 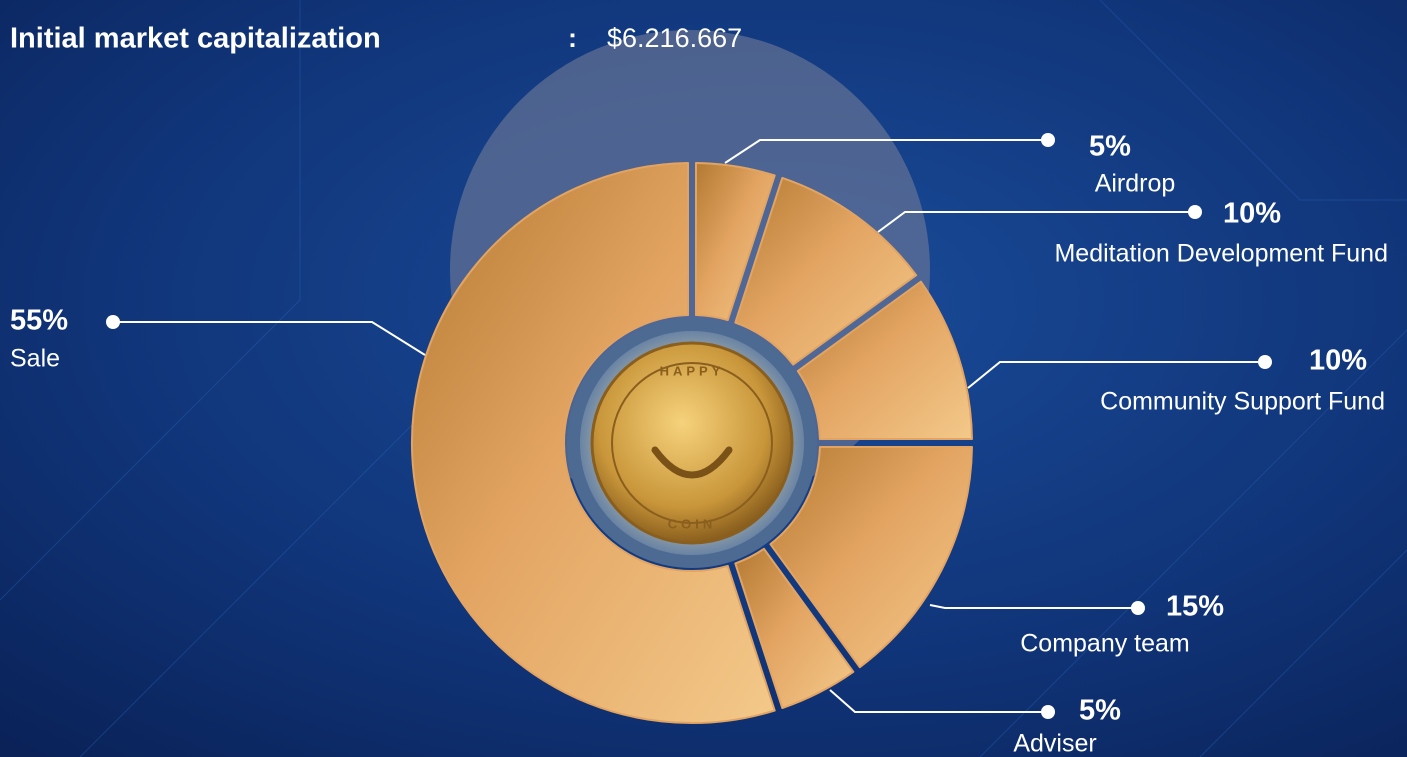 What do you see at coordinates (1105, 644) in the screenshot?
I see `category-label: Company team` at bounding box center [1105, 644].